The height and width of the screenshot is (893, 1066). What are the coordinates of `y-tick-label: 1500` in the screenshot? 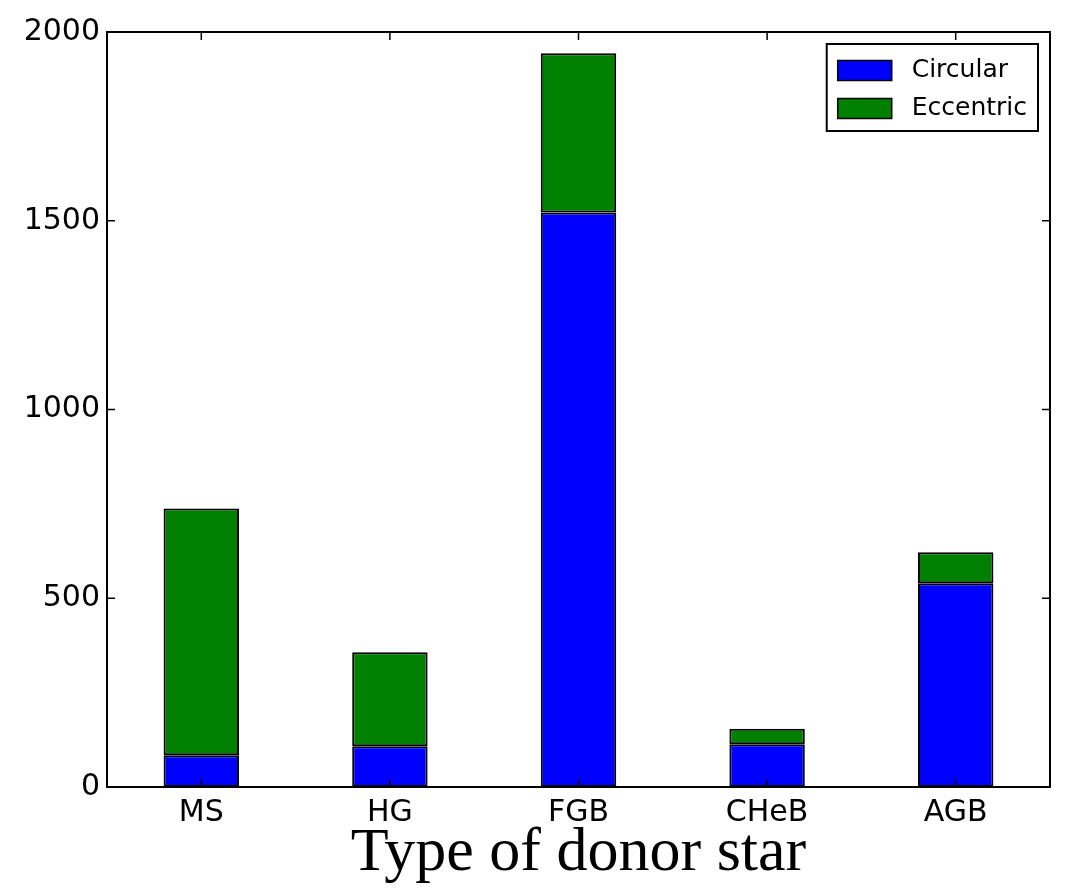 It's located at (61, 218).